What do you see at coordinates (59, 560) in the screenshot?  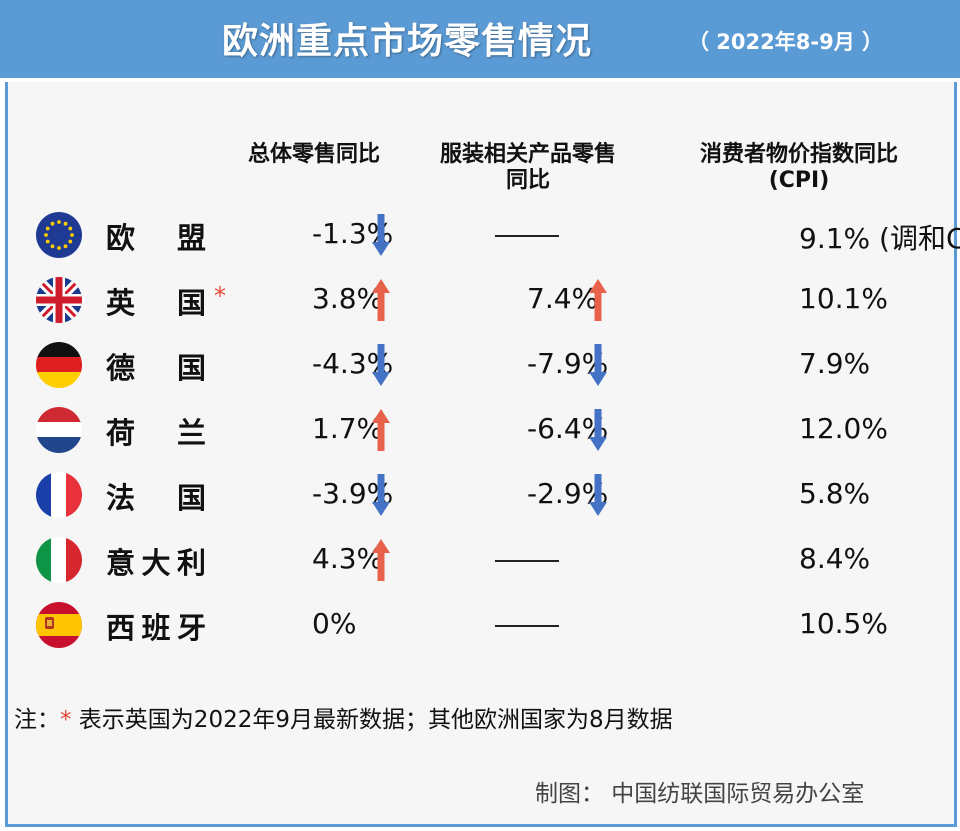 I see `italy-flag-icon` at bounding box center [59, 560].